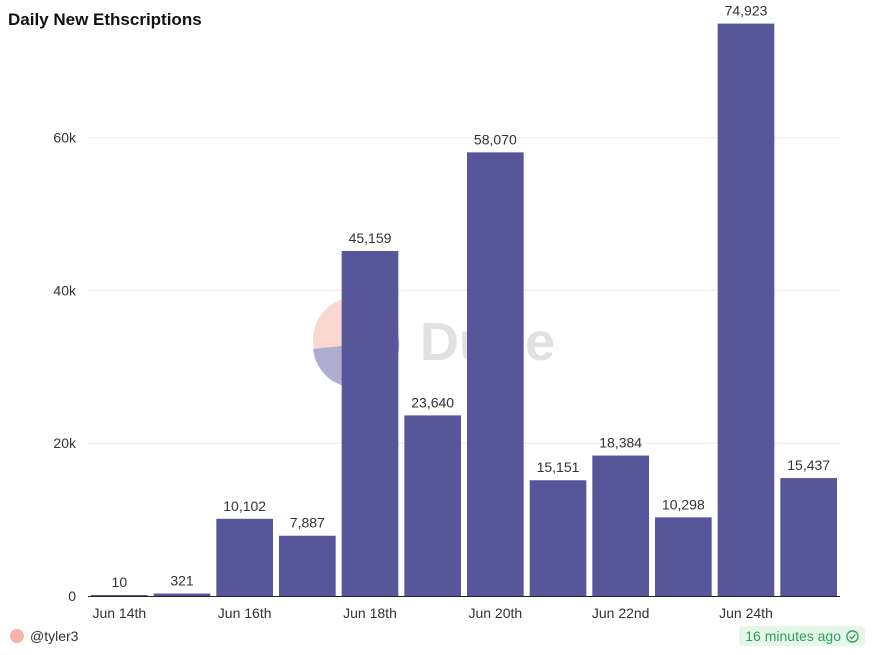  Describe the element at coordinates (495, 613) in the screenshot. I see `x-tick-label: Jun 20th` at that location.